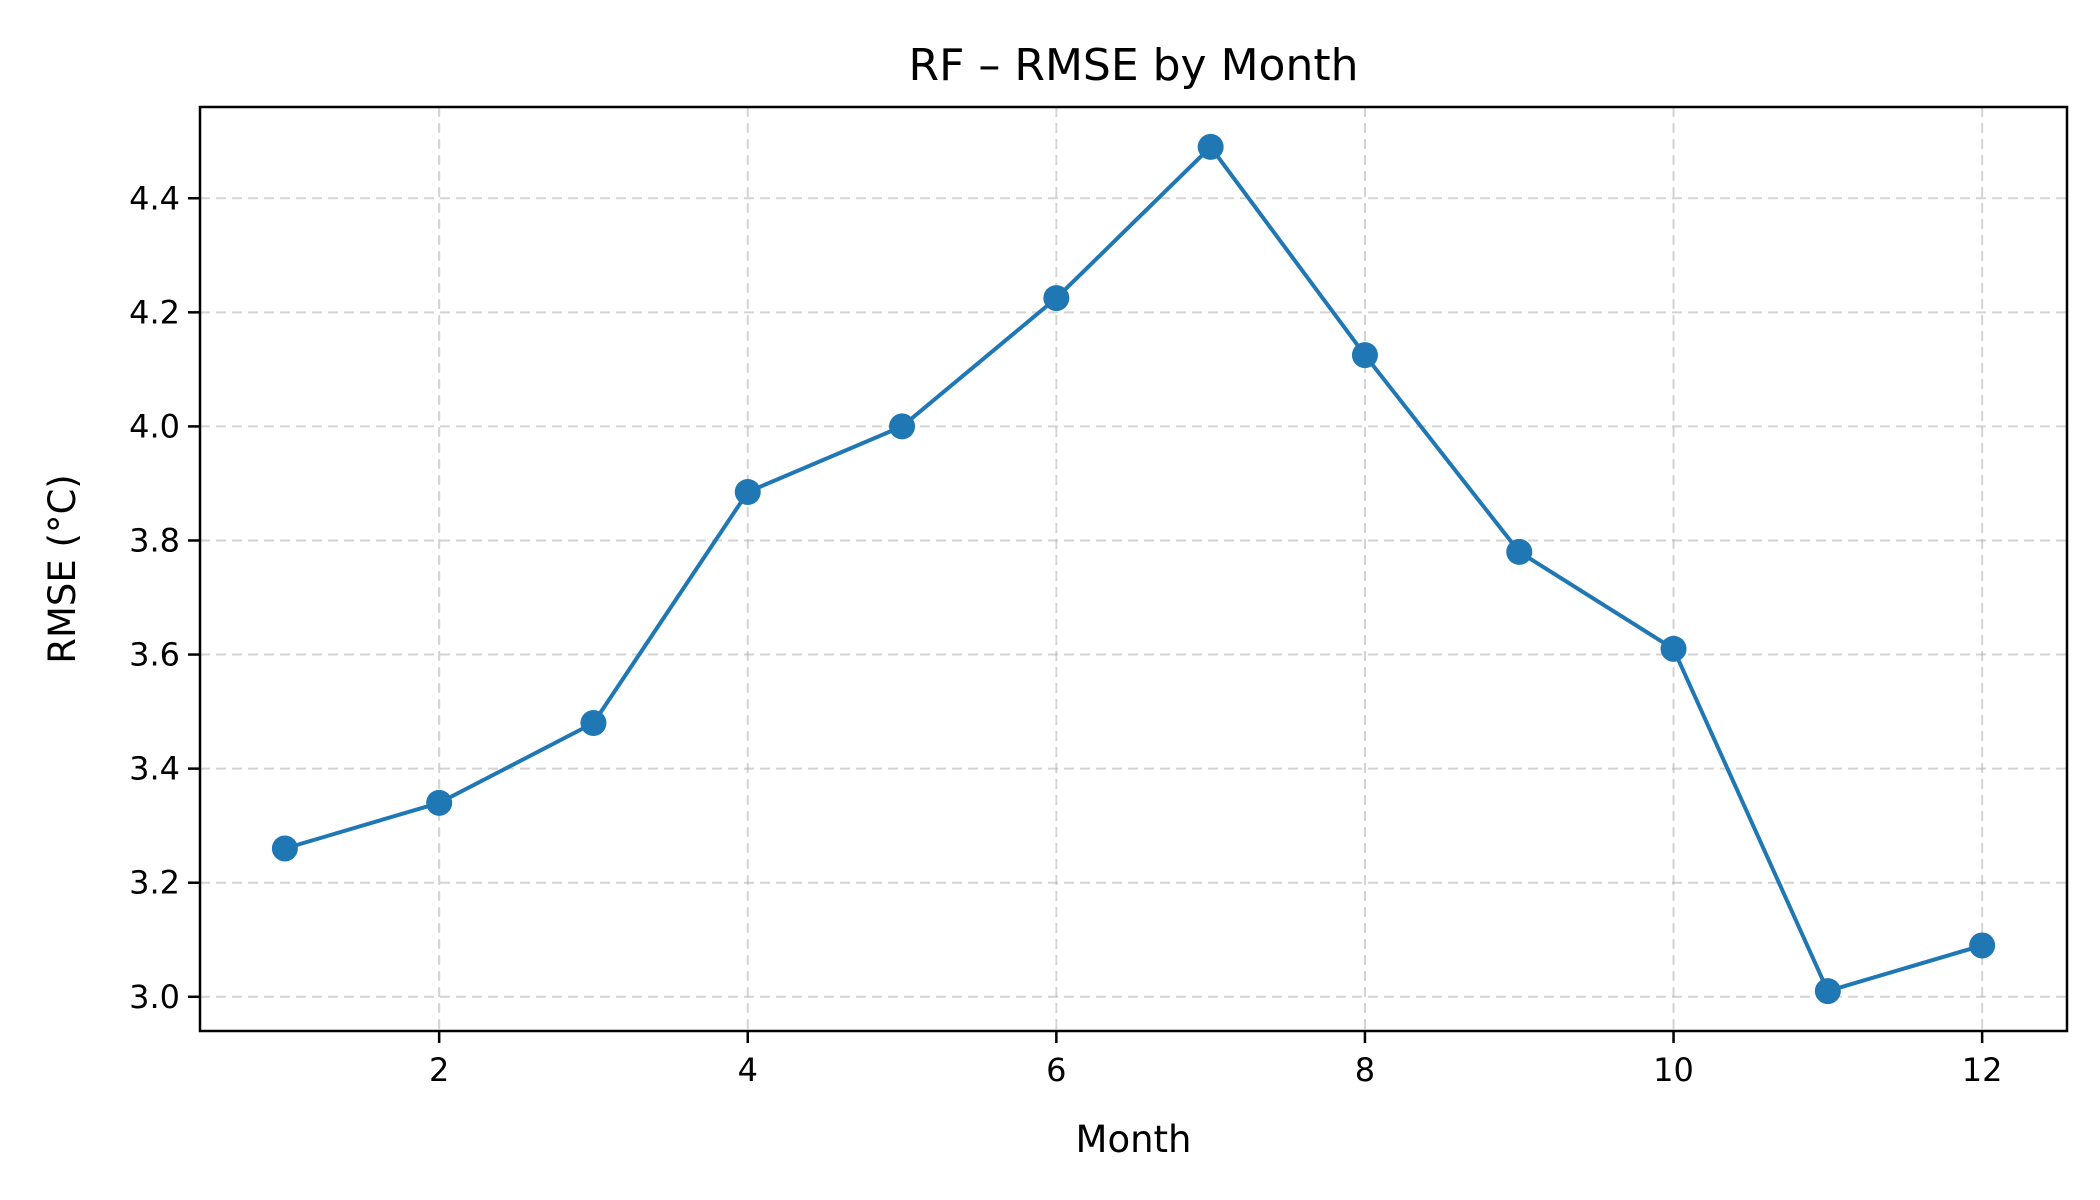 The height and width of the screenshot is (1200, 2100). What do you see at coordinates (154, 426) in the screenshot?
I see `y-tick-label: 4.0` at bounding box center [154, 426].